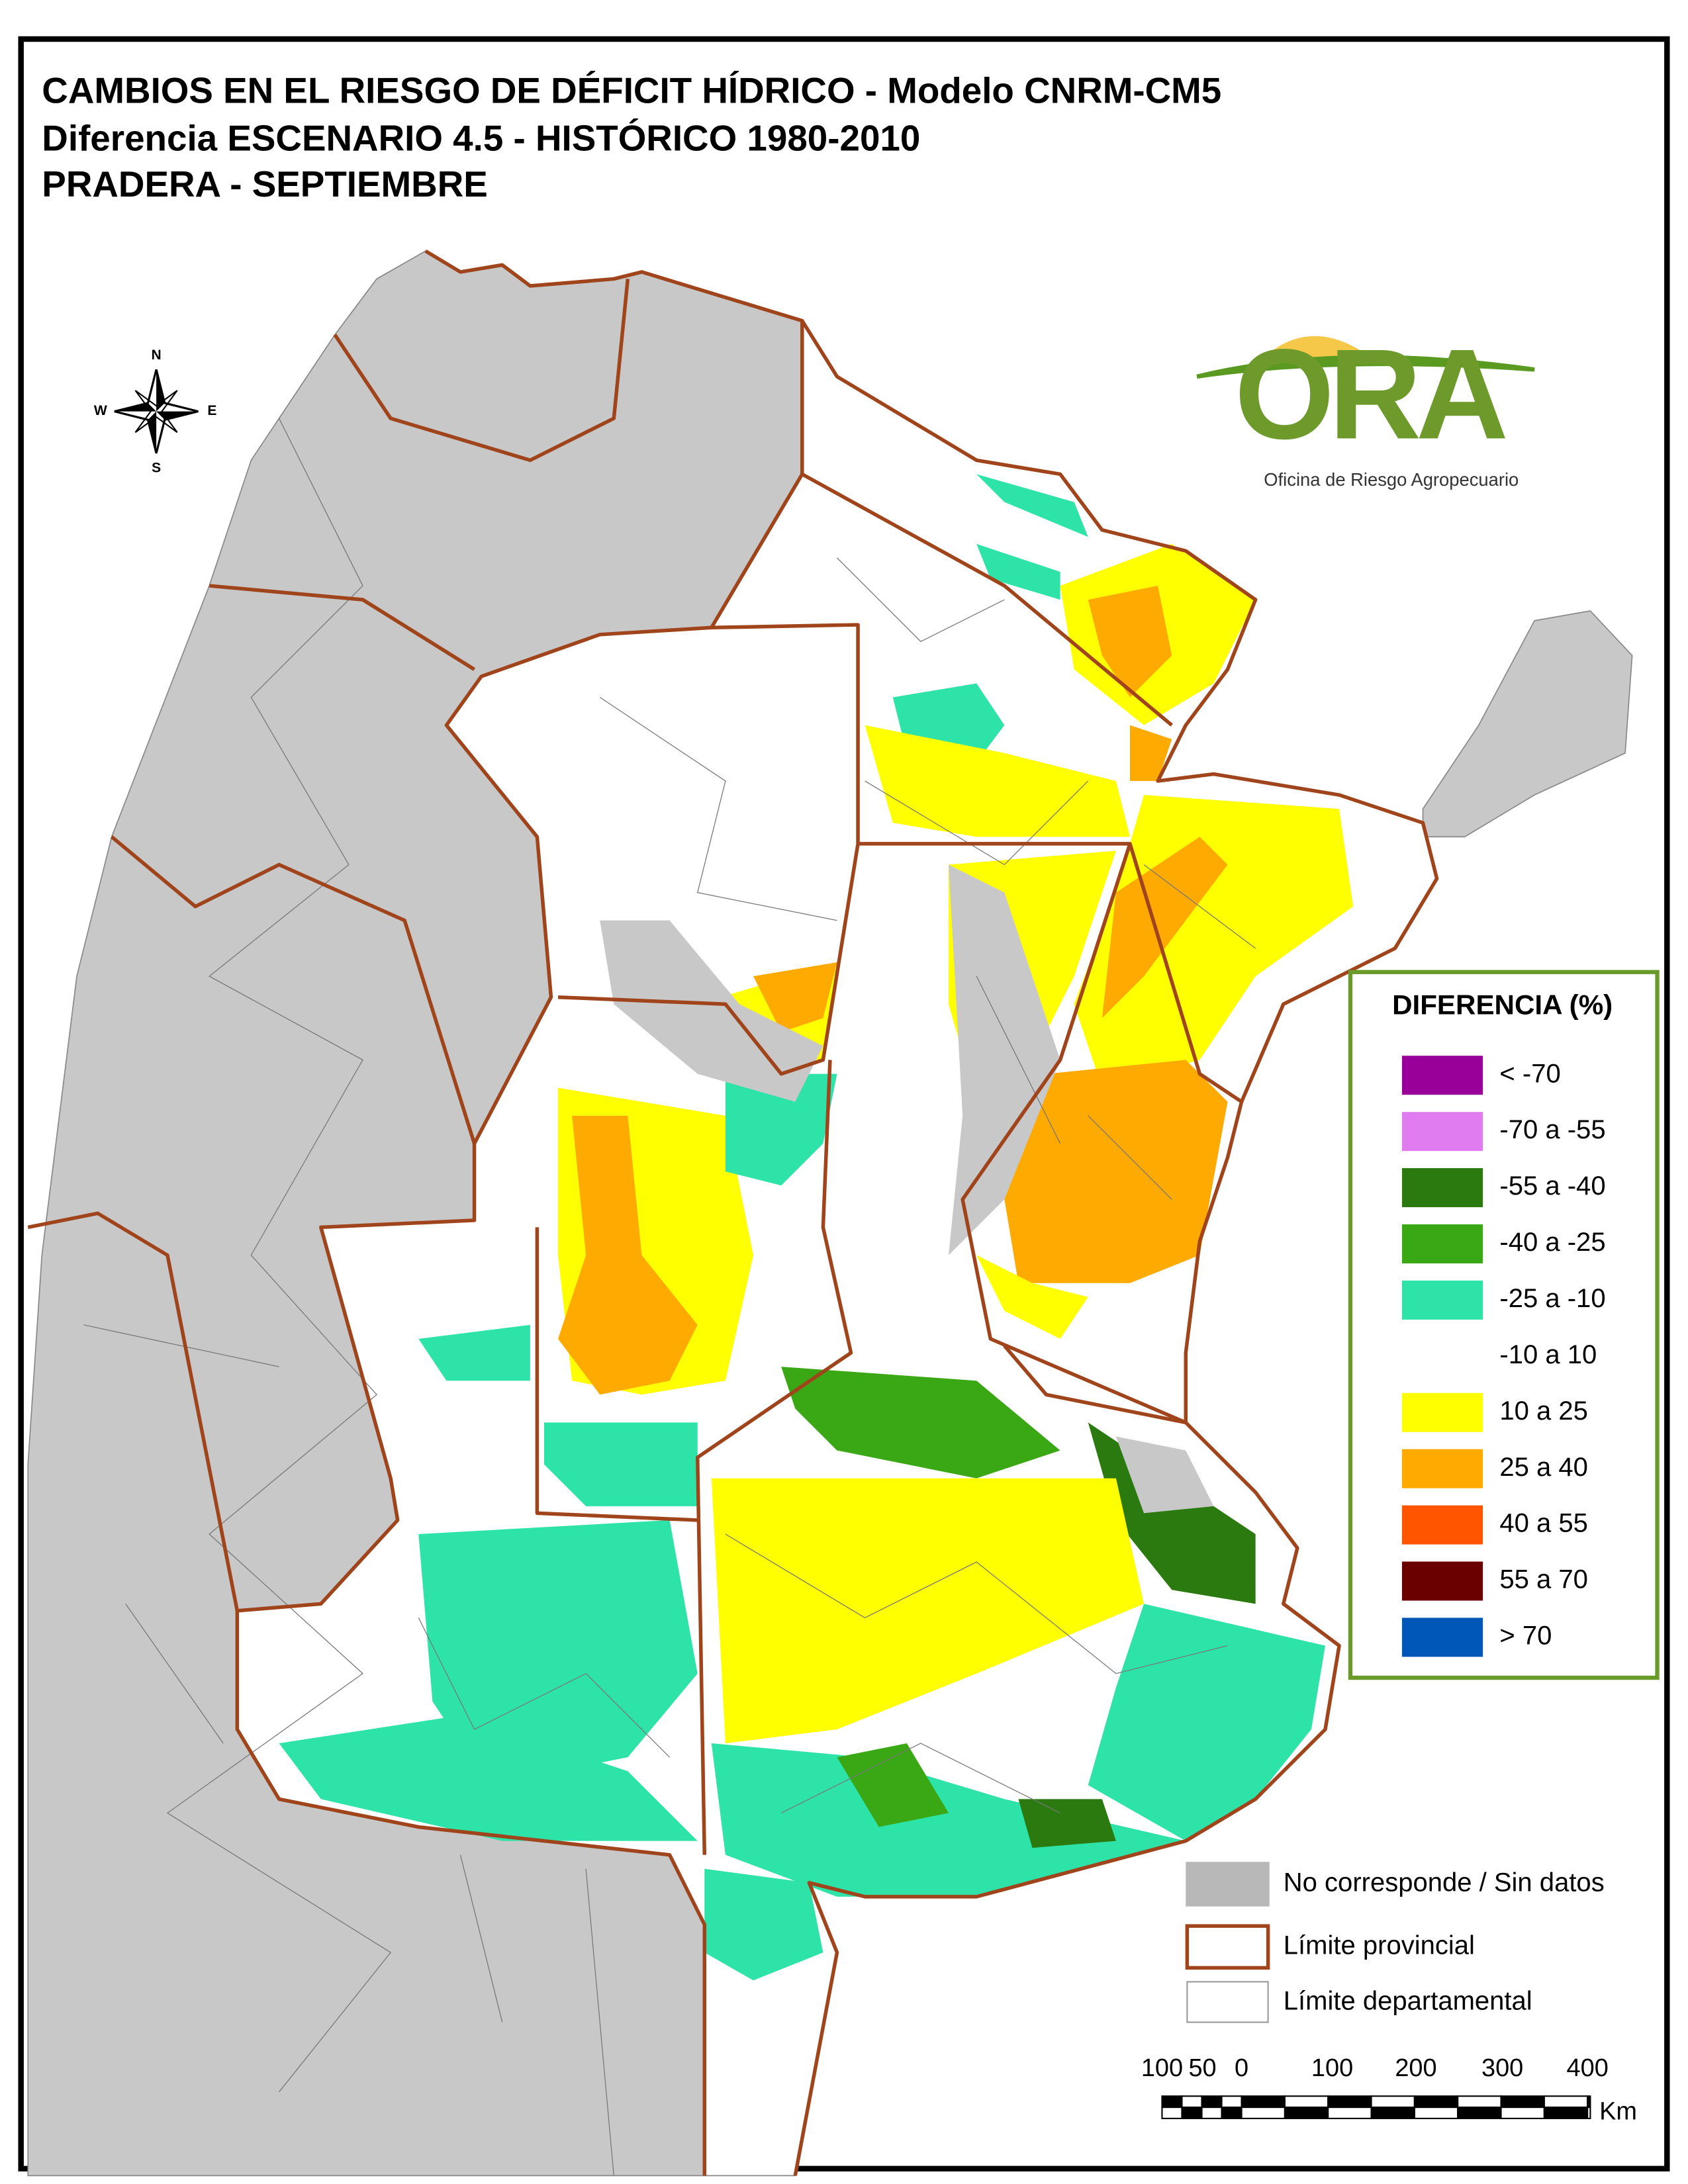 This screenshot has height=2184, width=1688. Describe the element at coordinates (1502, 1005) in the screenshot. I see `legend-title: DIFERENCIA (%)` at that location.